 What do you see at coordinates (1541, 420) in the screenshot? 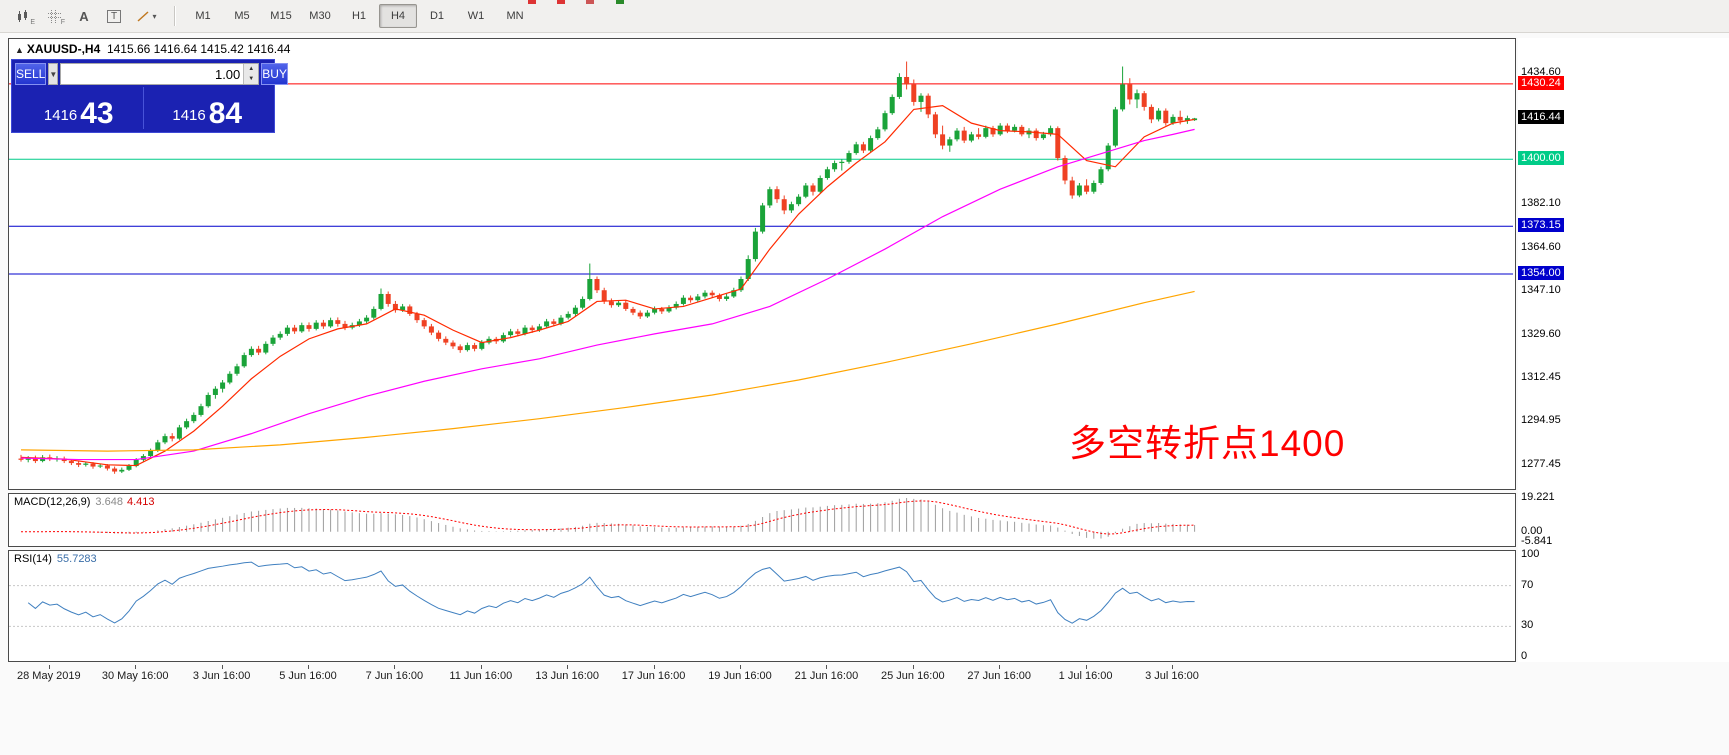
I see `price-axis-label: 1294.95` at bounding box center [1541, 420].